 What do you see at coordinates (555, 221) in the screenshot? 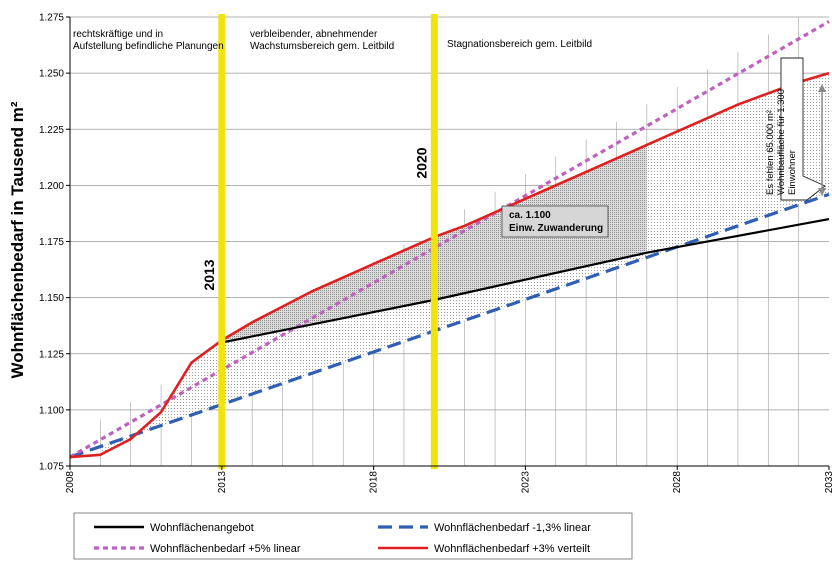
I see `annotation-box: ca. 1.100 Einw. Zuwanderung` at bounding box center [555, 221].